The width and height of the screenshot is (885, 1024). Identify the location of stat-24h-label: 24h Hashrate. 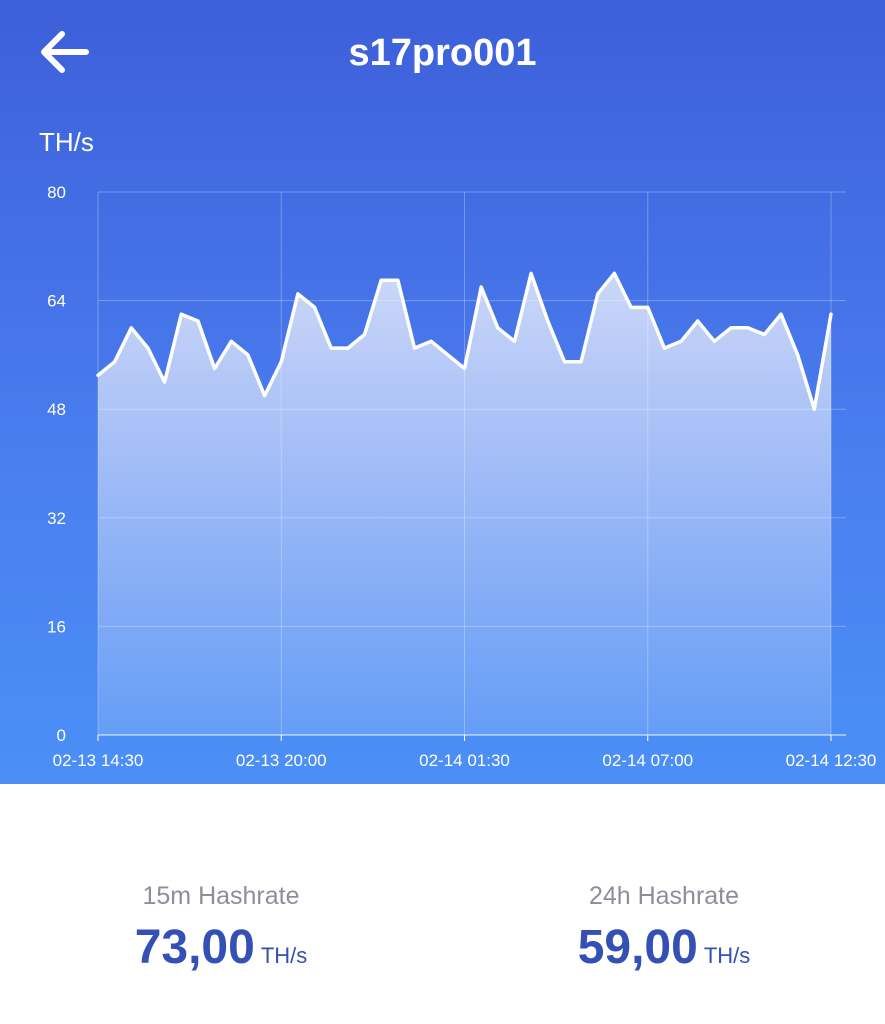
(664, 896).